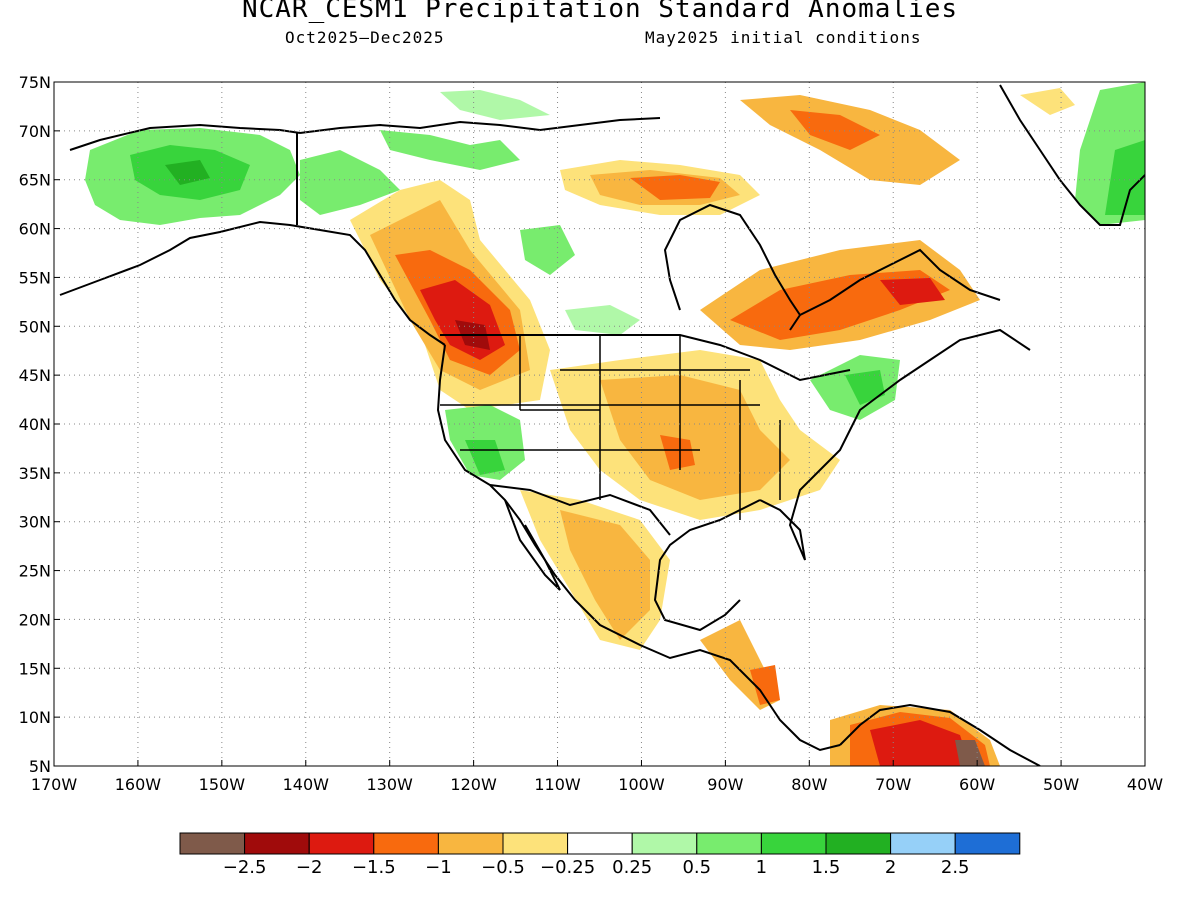 The image size is (1200, 900). Describe the element at coordinates (35, 229) in the screenshot. I see `latitude-label: 60N` at that location.